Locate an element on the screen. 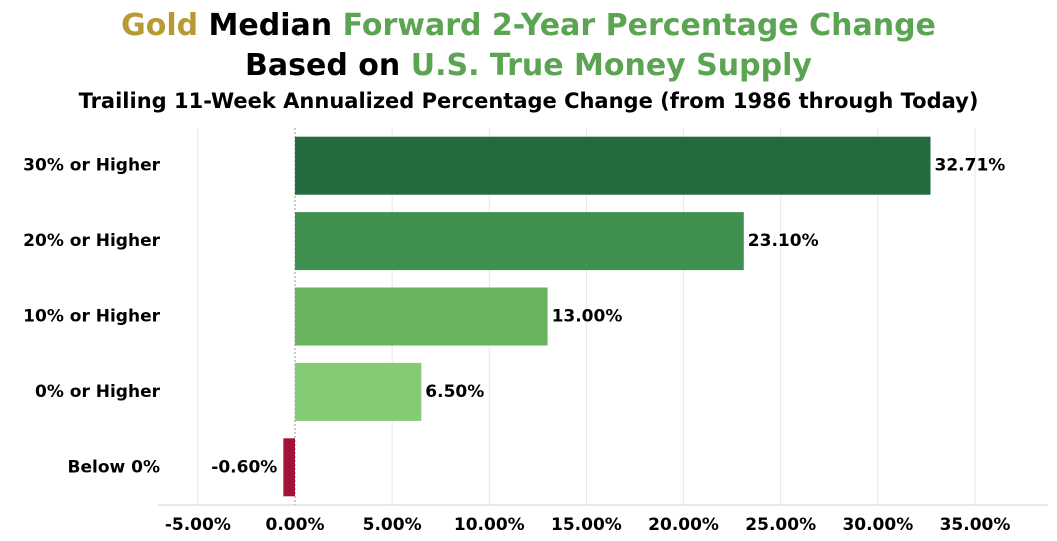  category-label: 10% or Higher is located at coordinates (91, 317).